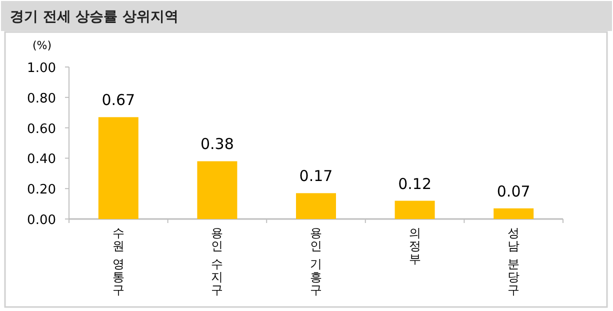 Image resolution: width=613 pixels, height=311 pixels. What do you see at coordinates (513, 191) in the screenshot?
I see `data-label: 0.07` at bounding box center [513, 191].